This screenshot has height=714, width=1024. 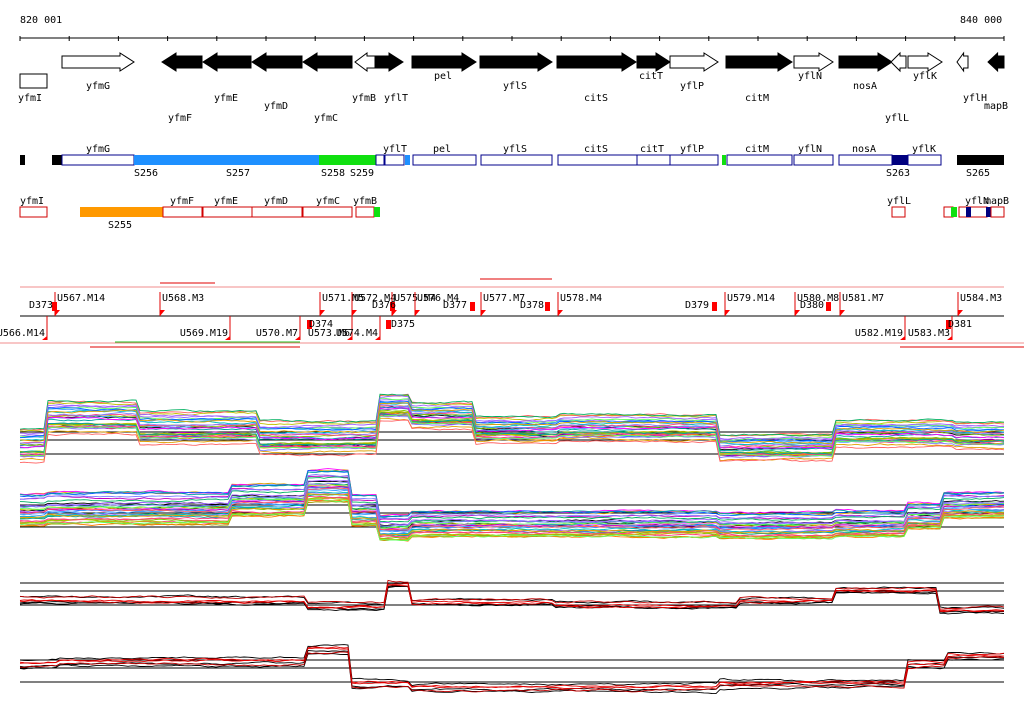 What do you see at coordinates (182, 201) in the screenshot?
I see `low-label-yfmF: yfmF` at bounding box center [182, 201].